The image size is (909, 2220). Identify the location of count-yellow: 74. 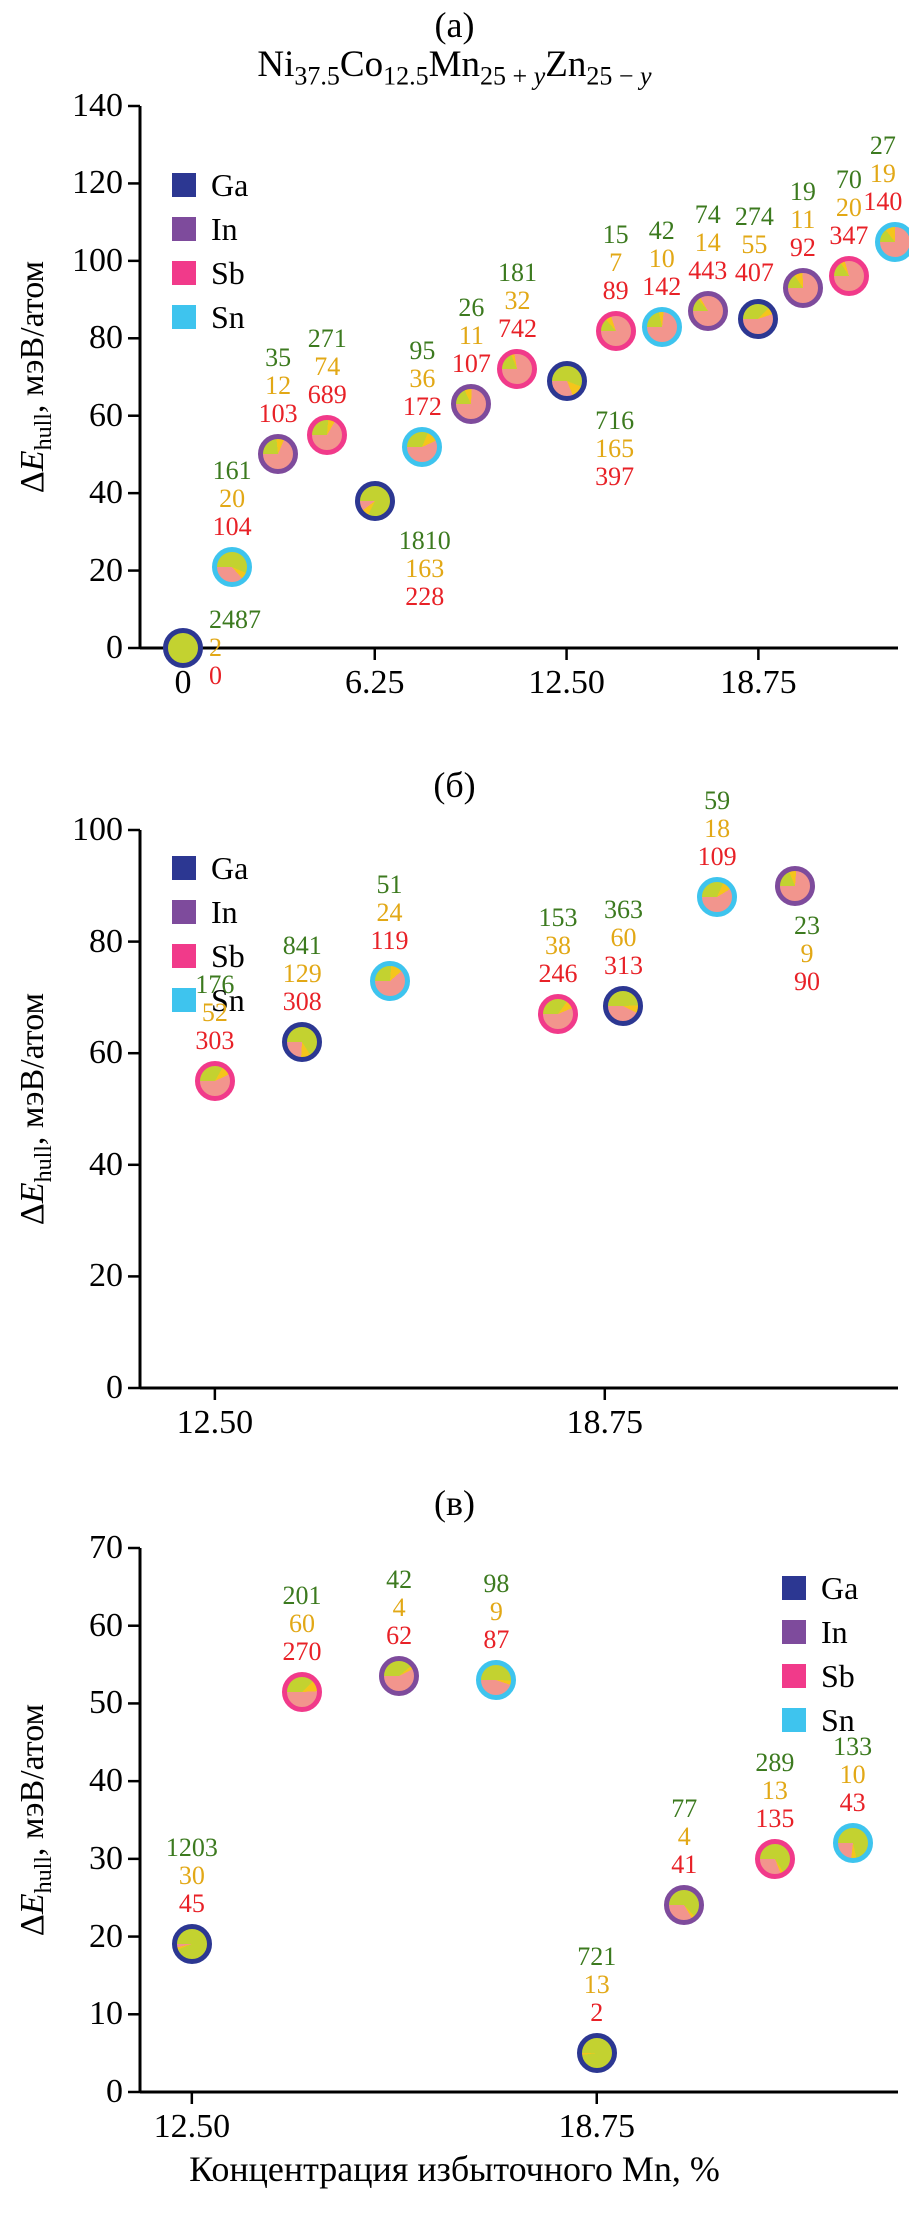
(327, 367).